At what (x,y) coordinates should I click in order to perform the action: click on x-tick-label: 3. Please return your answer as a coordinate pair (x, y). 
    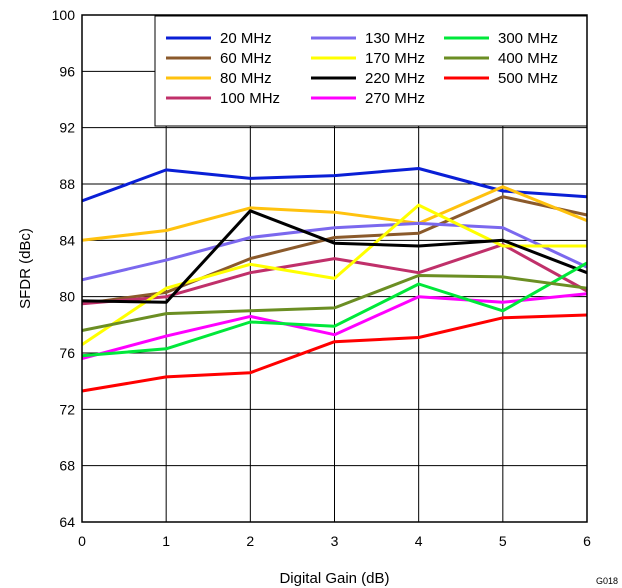
    Looking at the image, I should click on (335, 541).